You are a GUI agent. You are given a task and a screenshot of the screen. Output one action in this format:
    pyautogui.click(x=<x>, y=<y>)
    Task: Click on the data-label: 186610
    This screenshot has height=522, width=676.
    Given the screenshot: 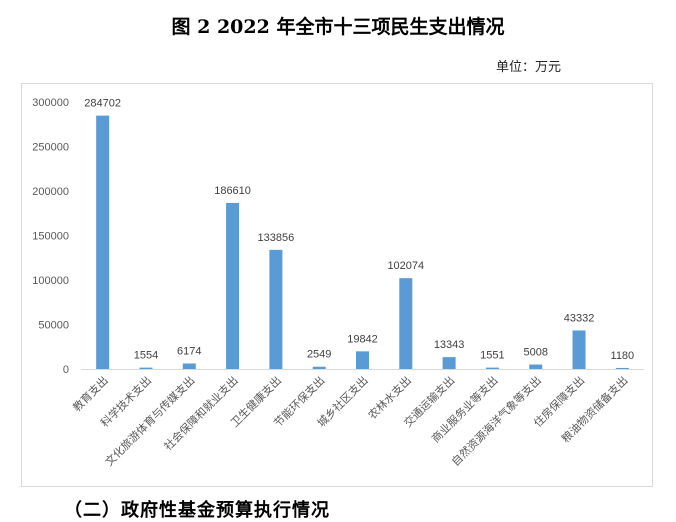 What is the action you would take?
    pyautogui.click(x=232, y=191)
    